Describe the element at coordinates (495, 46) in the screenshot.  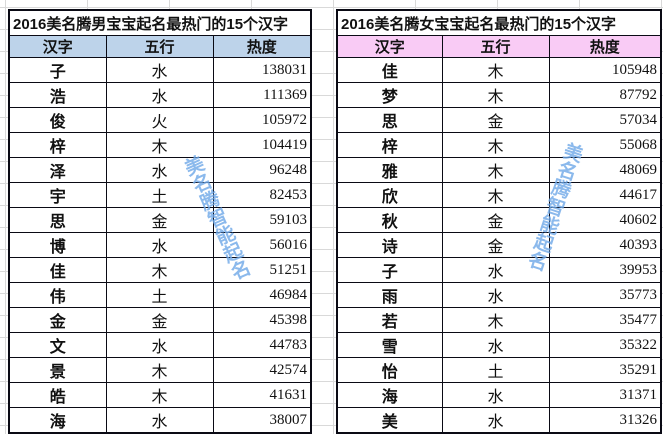
I see `girls-header-wuxing: 五行` at that location.